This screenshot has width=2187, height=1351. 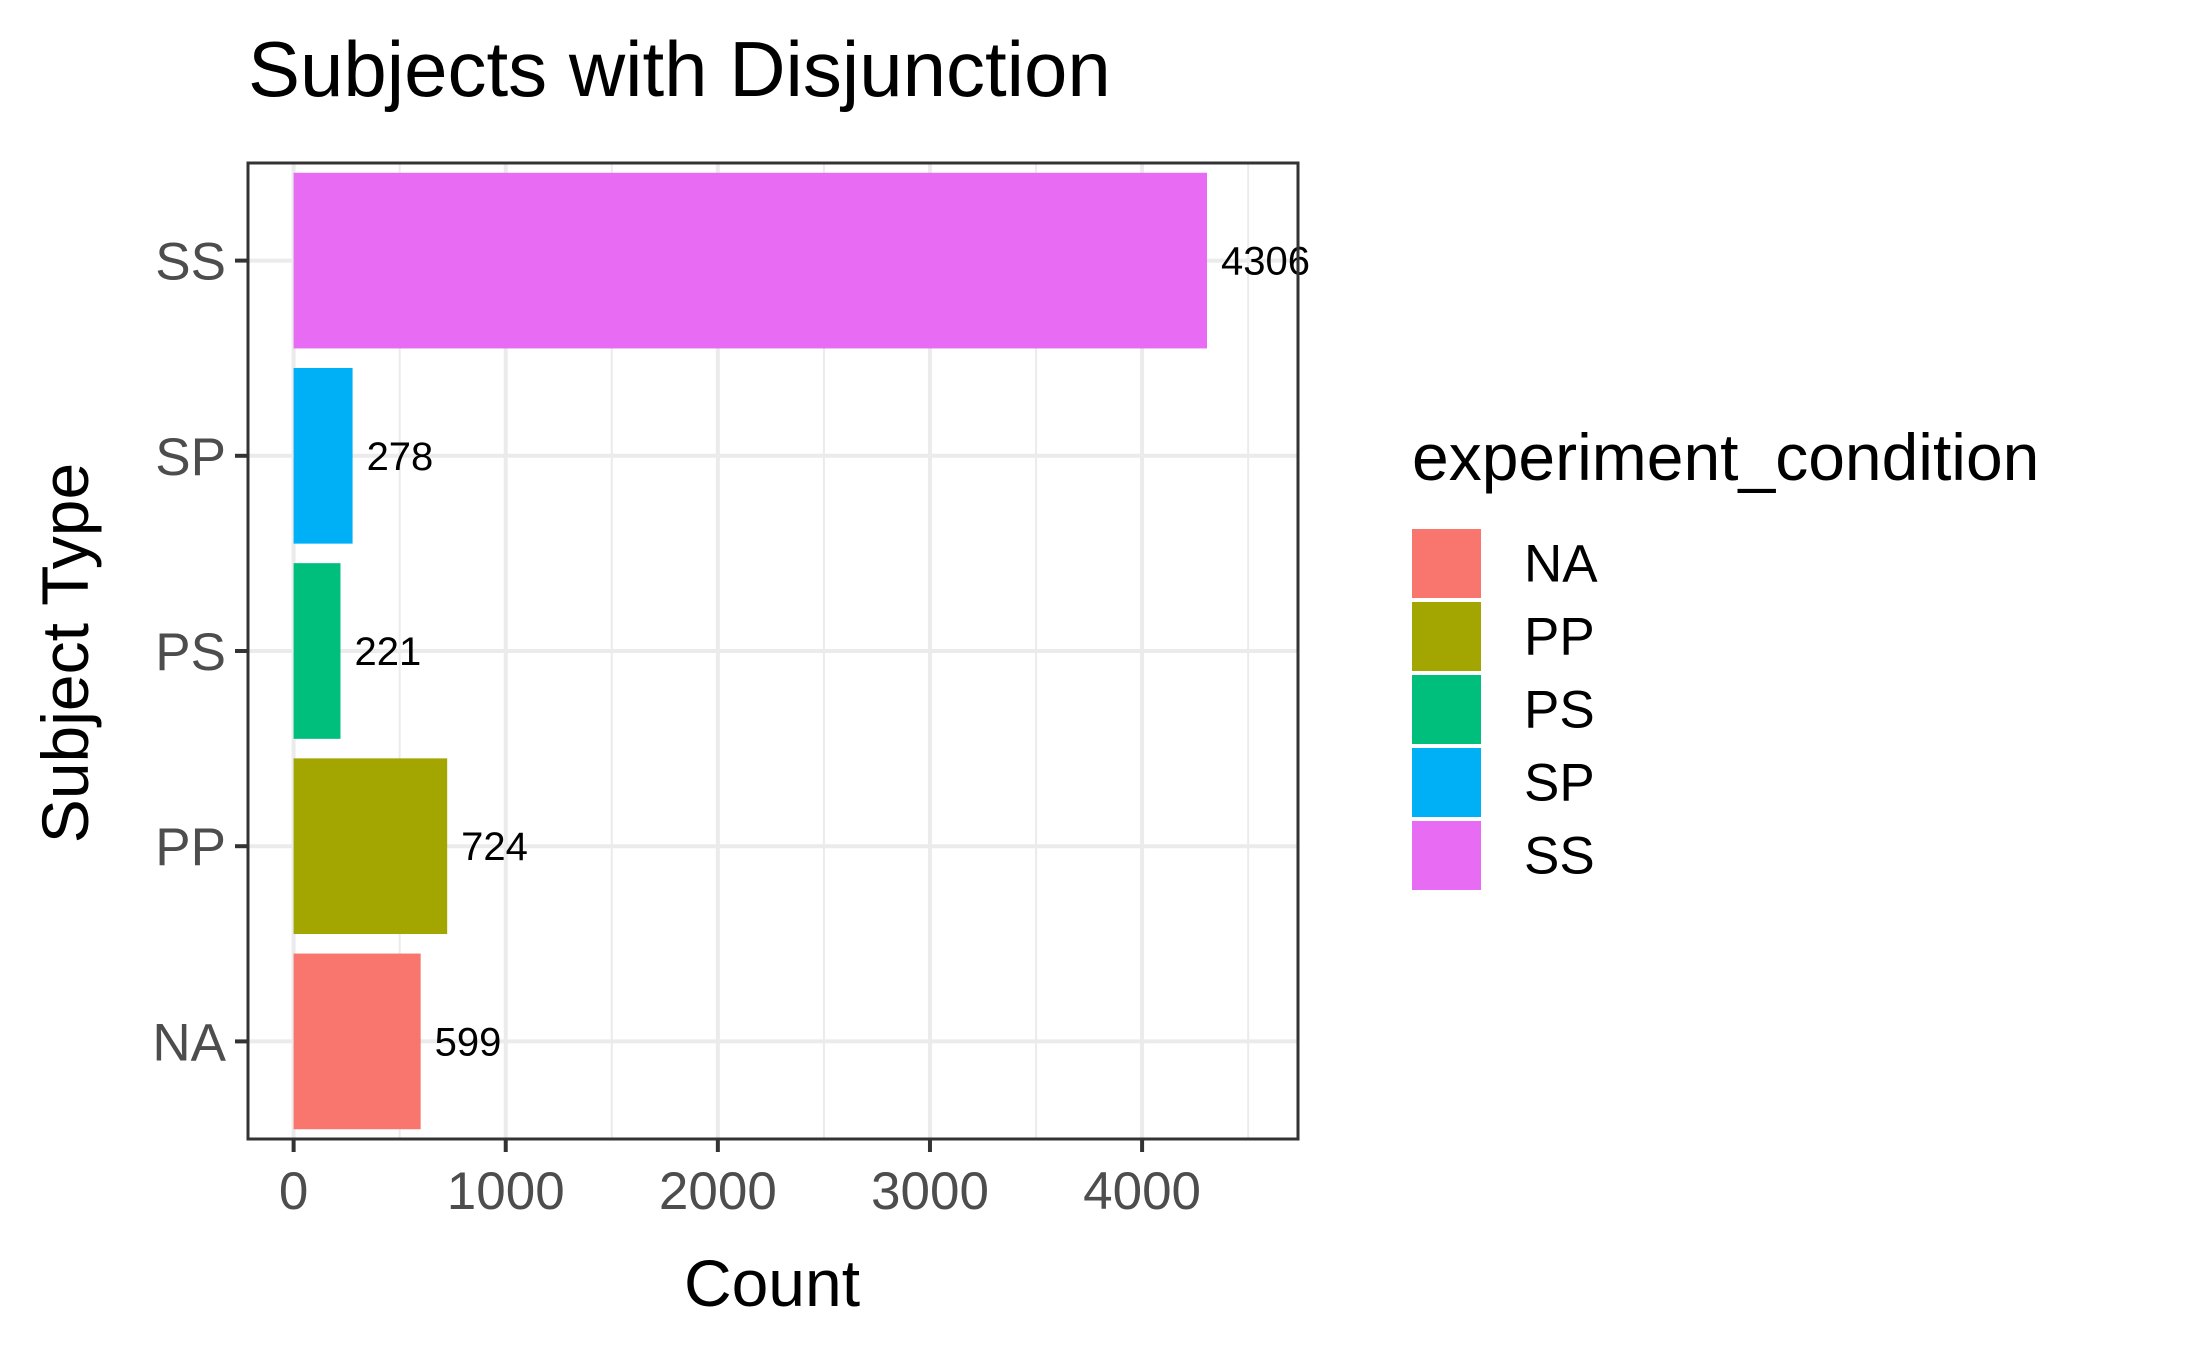 What do you see at coordinates (1142, 1191) in the screenshot?
I see `x-tick-label: 4000` at bounding box center [1142, 1191].